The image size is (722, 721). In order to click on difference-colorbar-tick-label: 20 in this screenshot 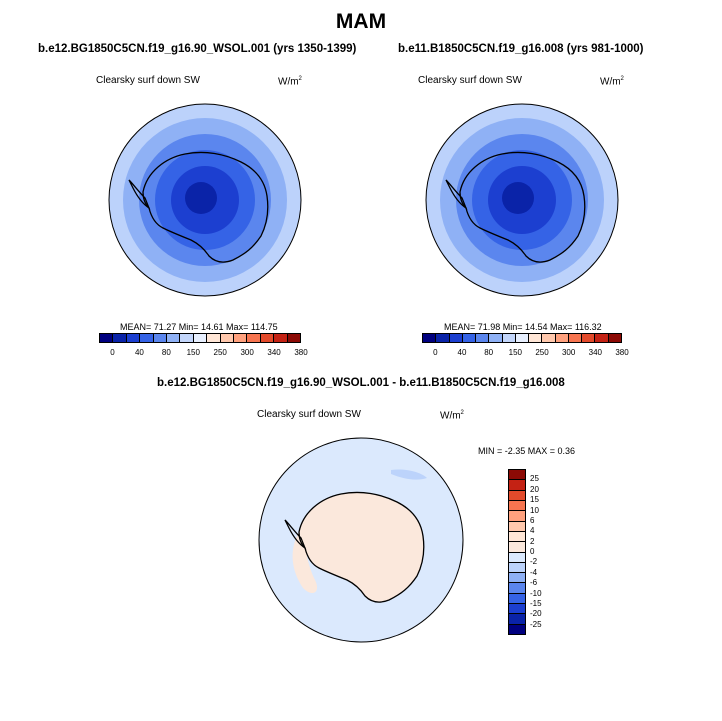, I will do `click(534, 489)`.